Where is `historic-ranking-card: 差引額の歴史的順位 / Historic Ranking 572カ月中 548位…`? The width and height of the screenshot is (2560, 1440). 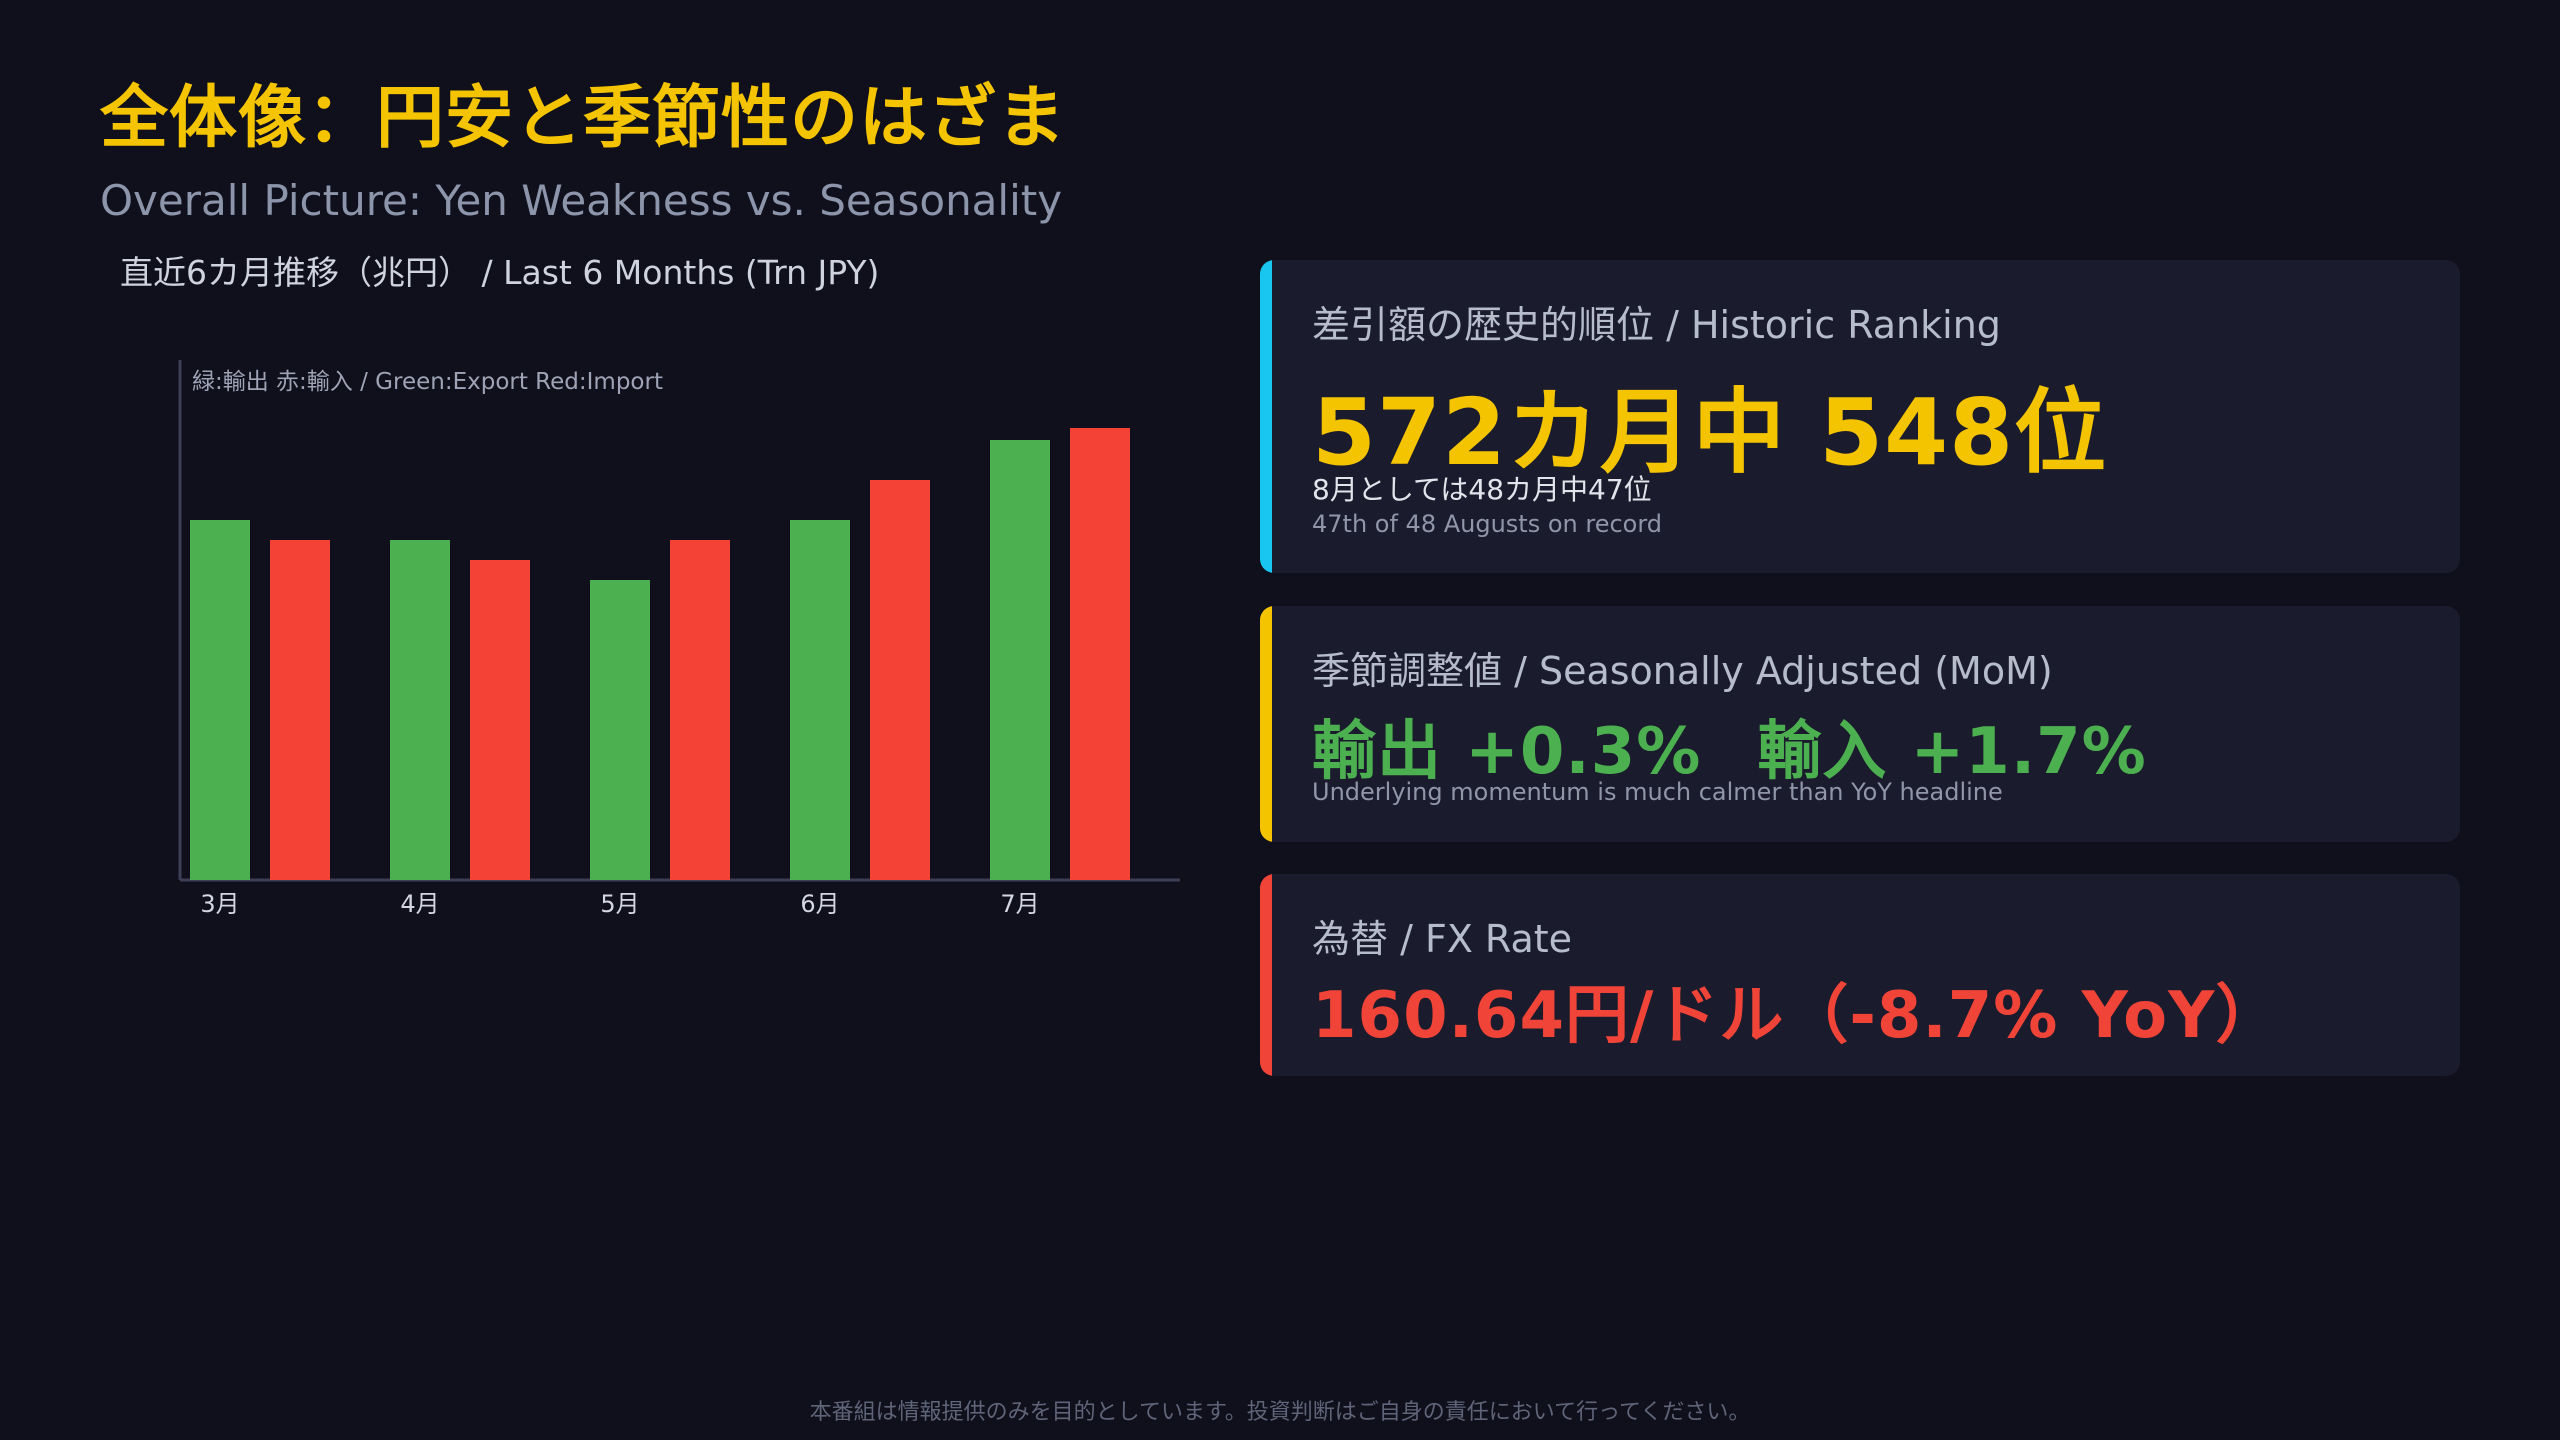 historic-ranking-card: 差引額の歴史的順位 / Historic Ranking 572カ月中 548位… is located at coordinates (1860, 416).